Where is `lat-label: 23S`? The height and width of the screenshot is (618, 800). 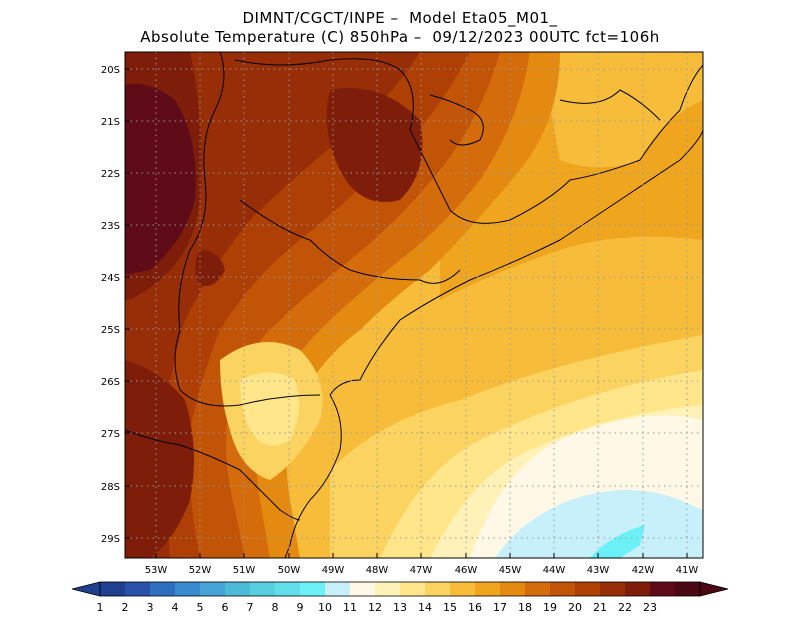 lat-label: 23S is located at coordinates (110, 226).